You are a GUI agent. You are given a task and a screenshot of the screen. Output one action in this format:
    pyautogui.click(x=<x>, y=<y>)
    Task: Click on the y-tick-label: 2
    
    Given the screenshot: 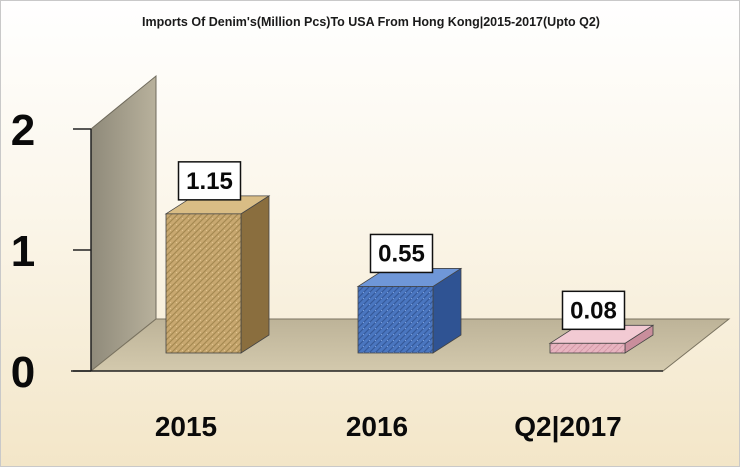 What is the action you would take?
    pyautogui.click(x=23, y=130)
    